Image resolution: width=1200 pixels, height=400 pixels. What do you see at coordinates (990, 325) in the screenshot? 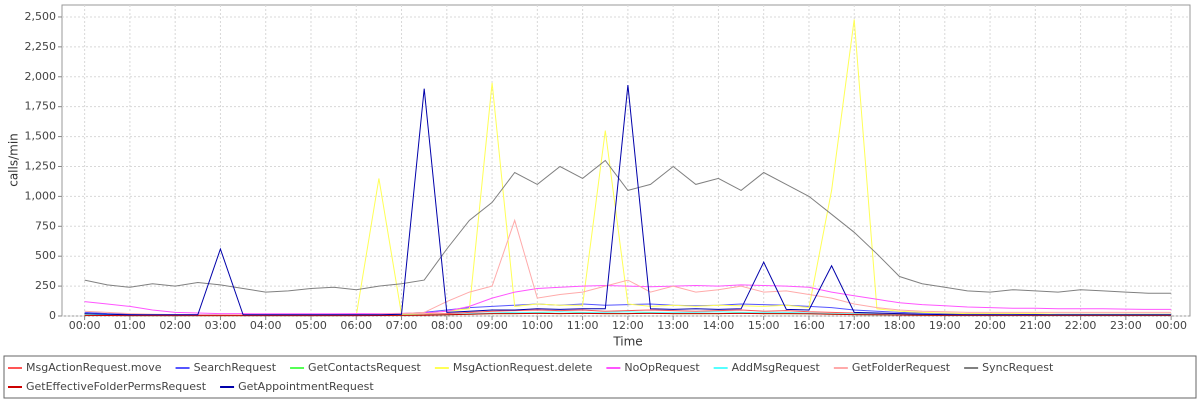
I see `x-tick-label: 20:00` at bounding box center [990, 325].